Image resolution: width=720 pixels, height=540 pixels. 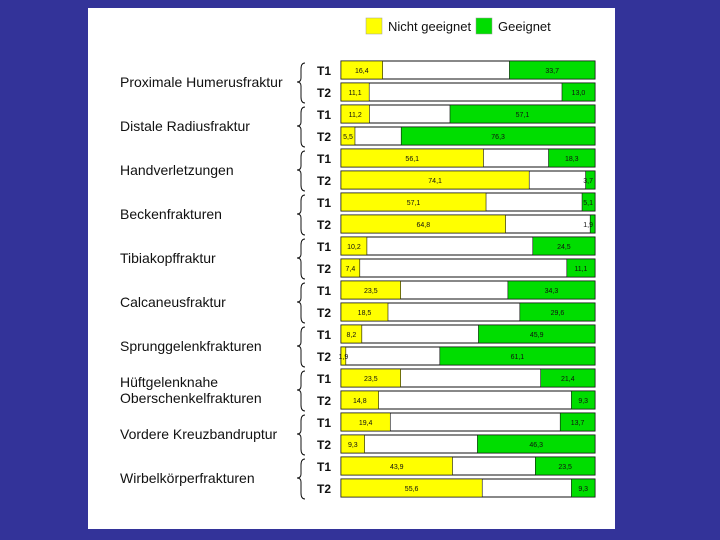 I want to click on value-label-geeignet: 61,1, so click(x=518, y=357).